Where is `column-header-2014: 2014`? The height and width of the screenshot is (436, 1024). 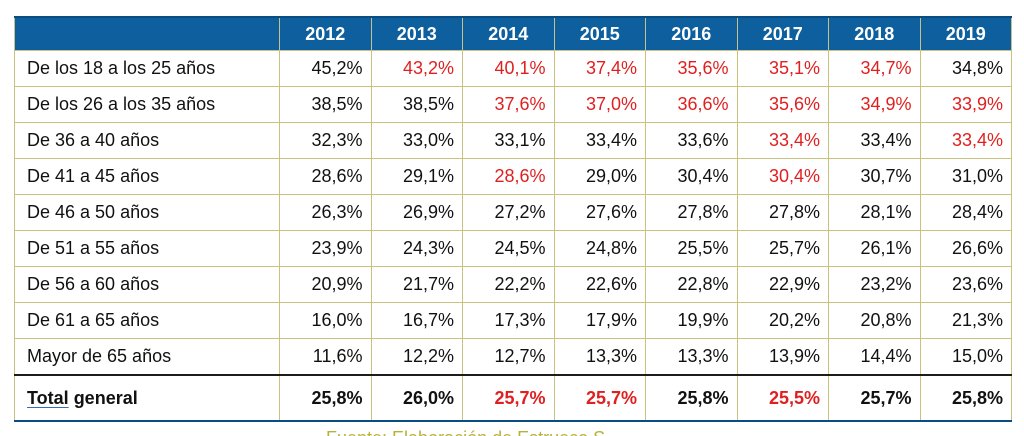
column-header-2014: 2014 is located at coordinates (508, 33).